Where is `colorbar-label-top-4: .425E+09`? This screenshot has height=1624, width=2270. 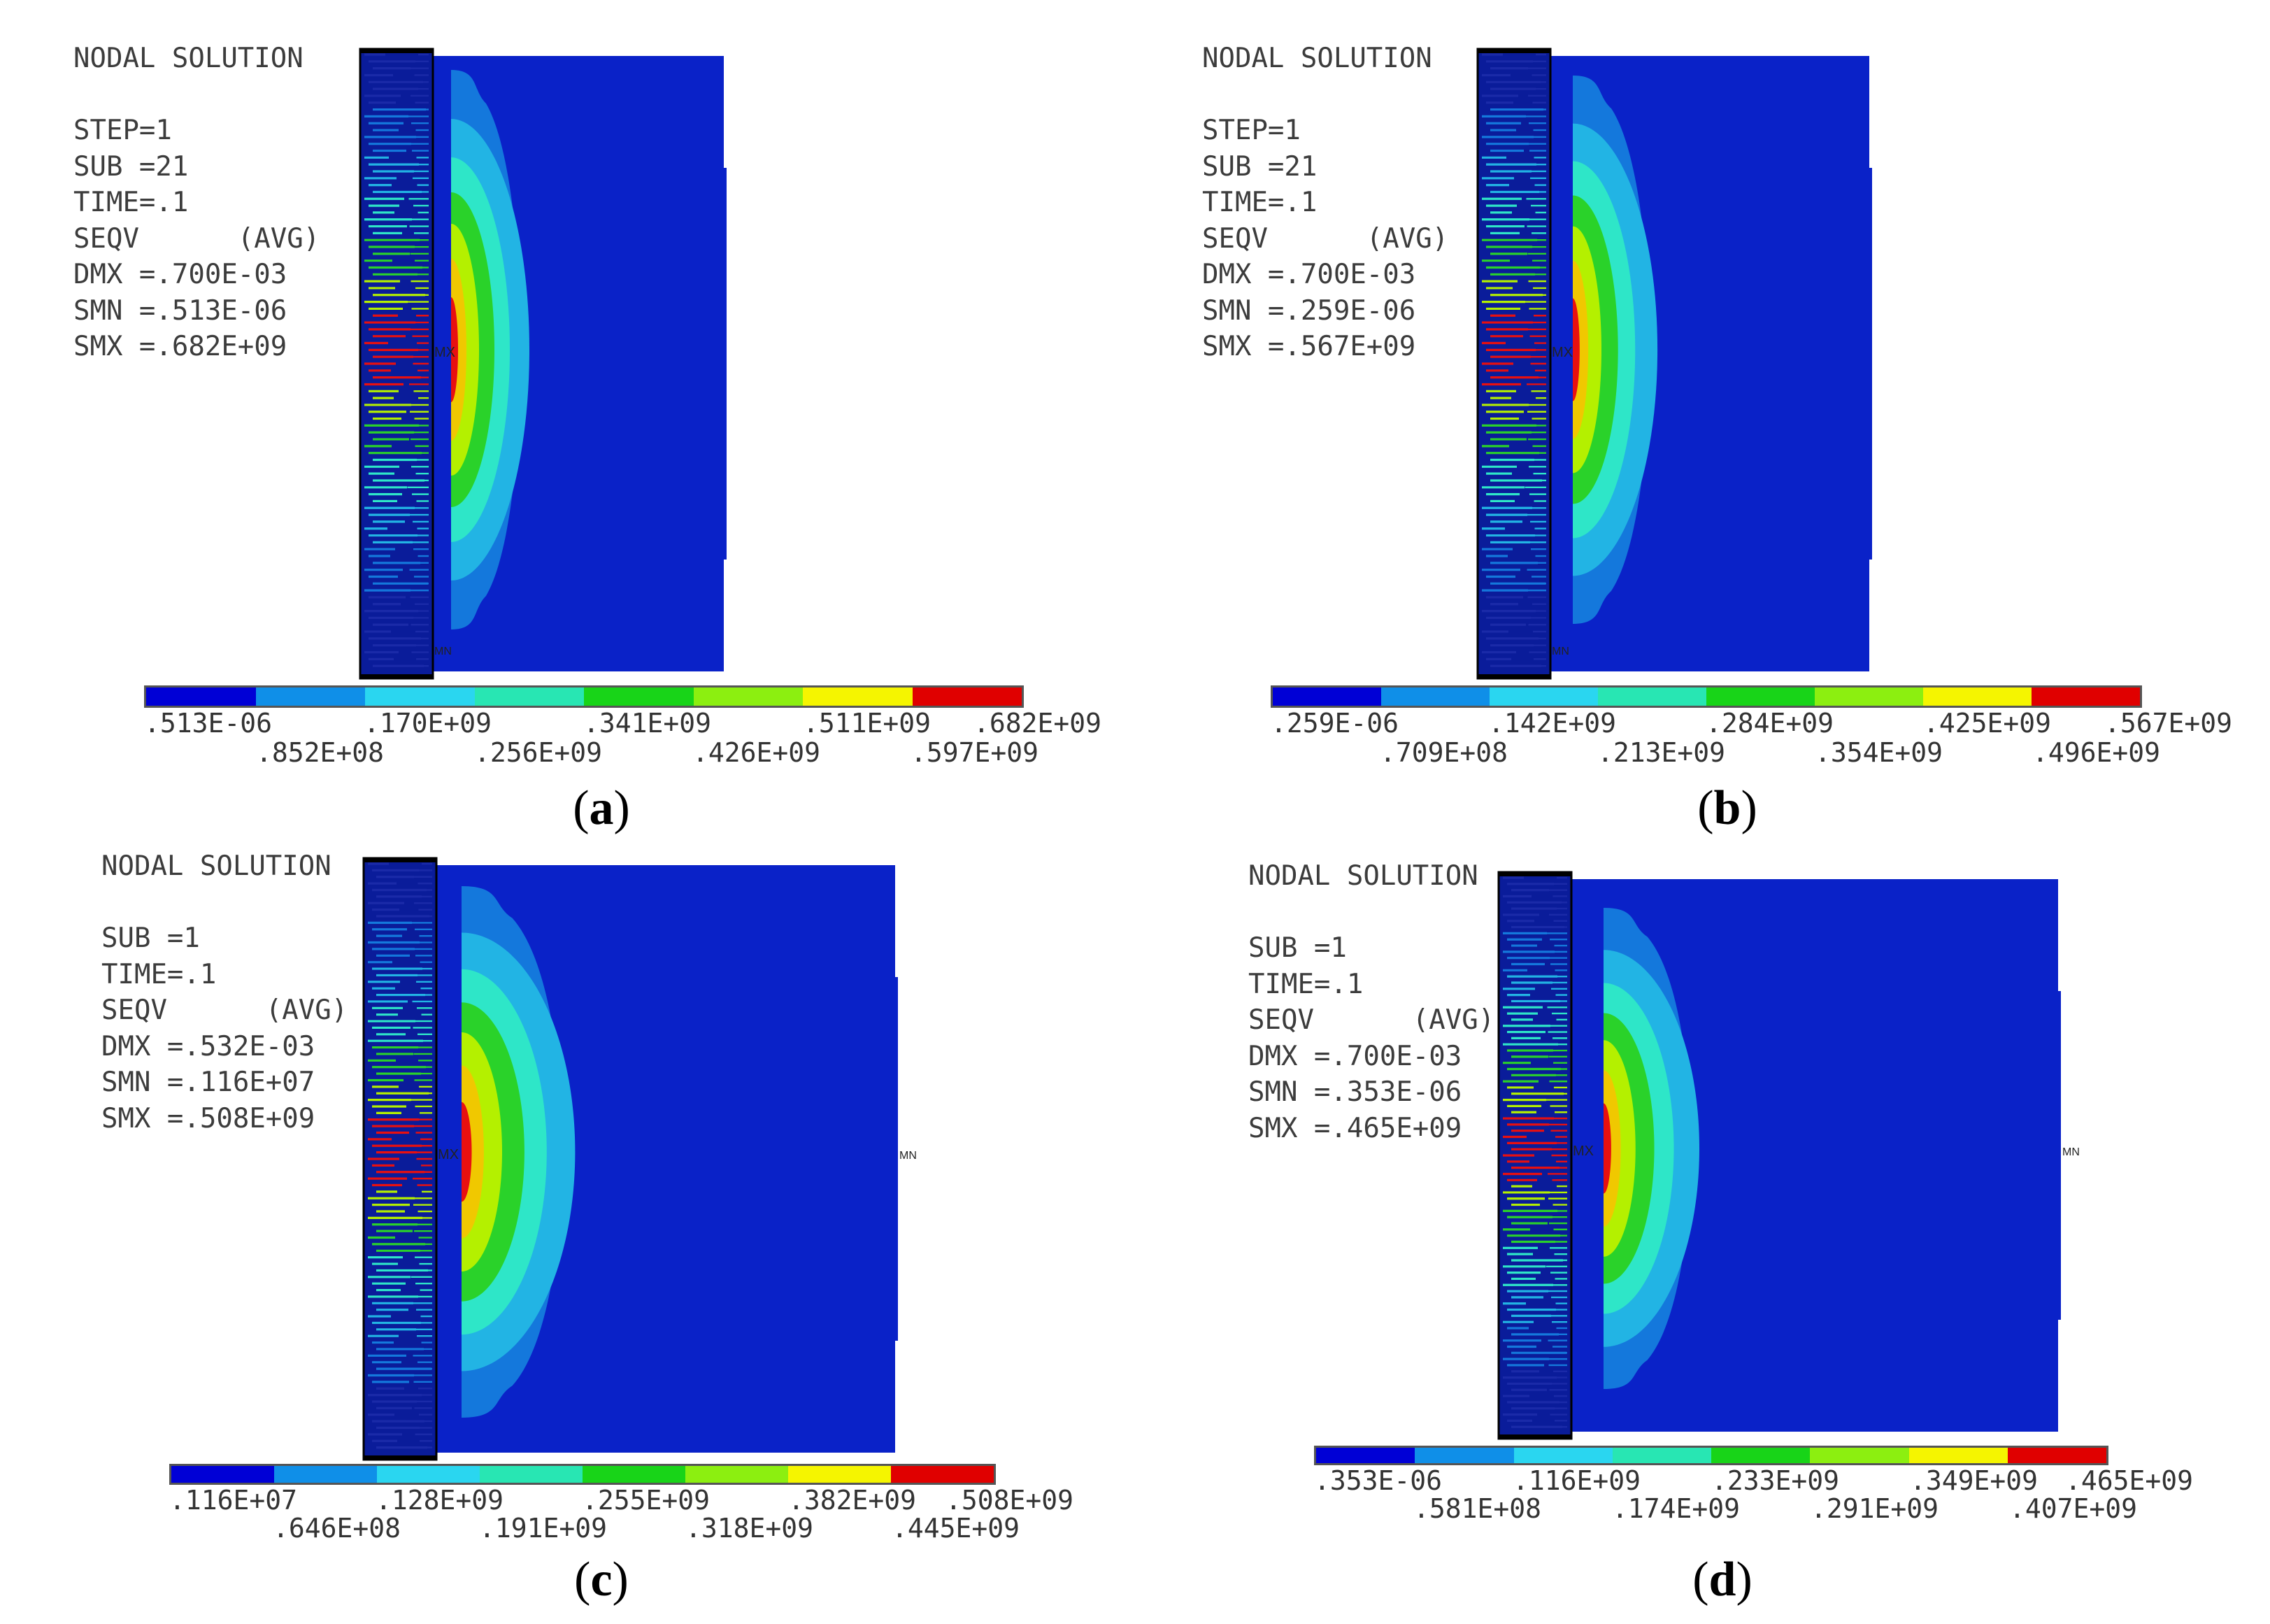 colorbar-label-top-4: .425E+09 is located at coordinates (1987, 724).